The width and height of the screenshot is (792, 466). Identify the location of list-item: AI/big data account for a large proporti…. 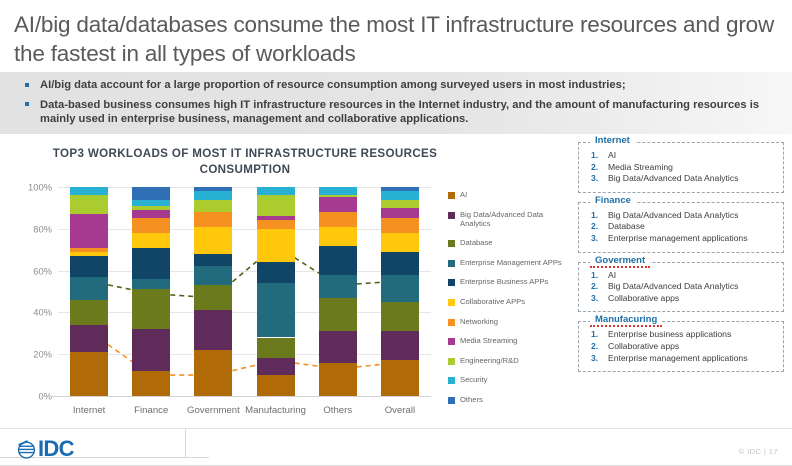
(401, 85).